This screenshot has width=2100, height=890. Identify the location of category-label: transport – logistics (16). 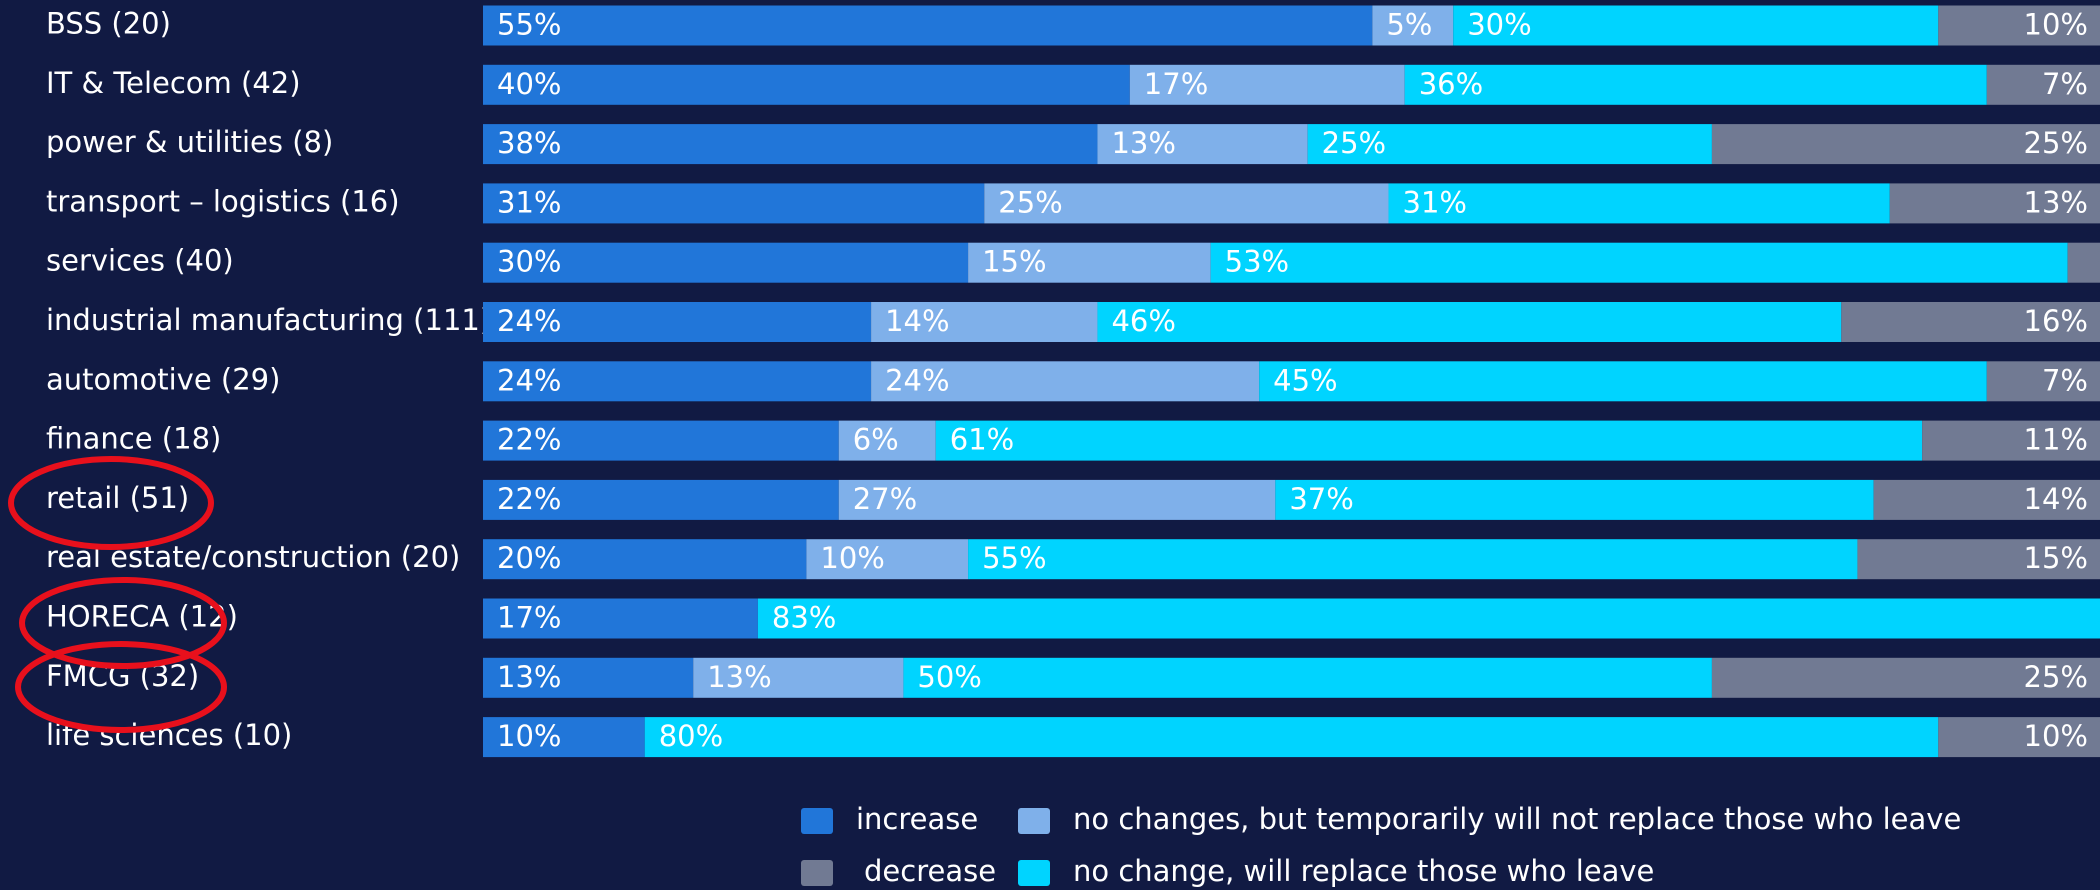
(223, 201).